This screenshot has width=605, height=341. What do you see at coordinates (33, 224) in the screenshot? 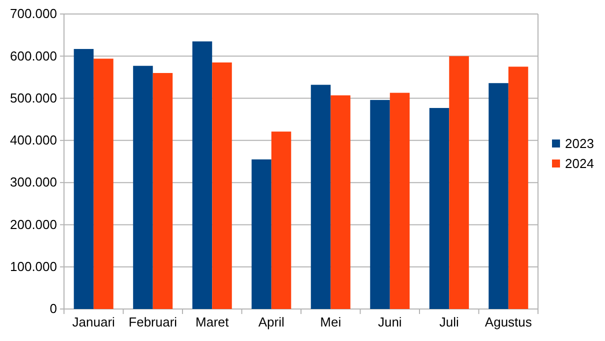
I see `y-tick-label: 200.000` at bounding box center [33, 224].